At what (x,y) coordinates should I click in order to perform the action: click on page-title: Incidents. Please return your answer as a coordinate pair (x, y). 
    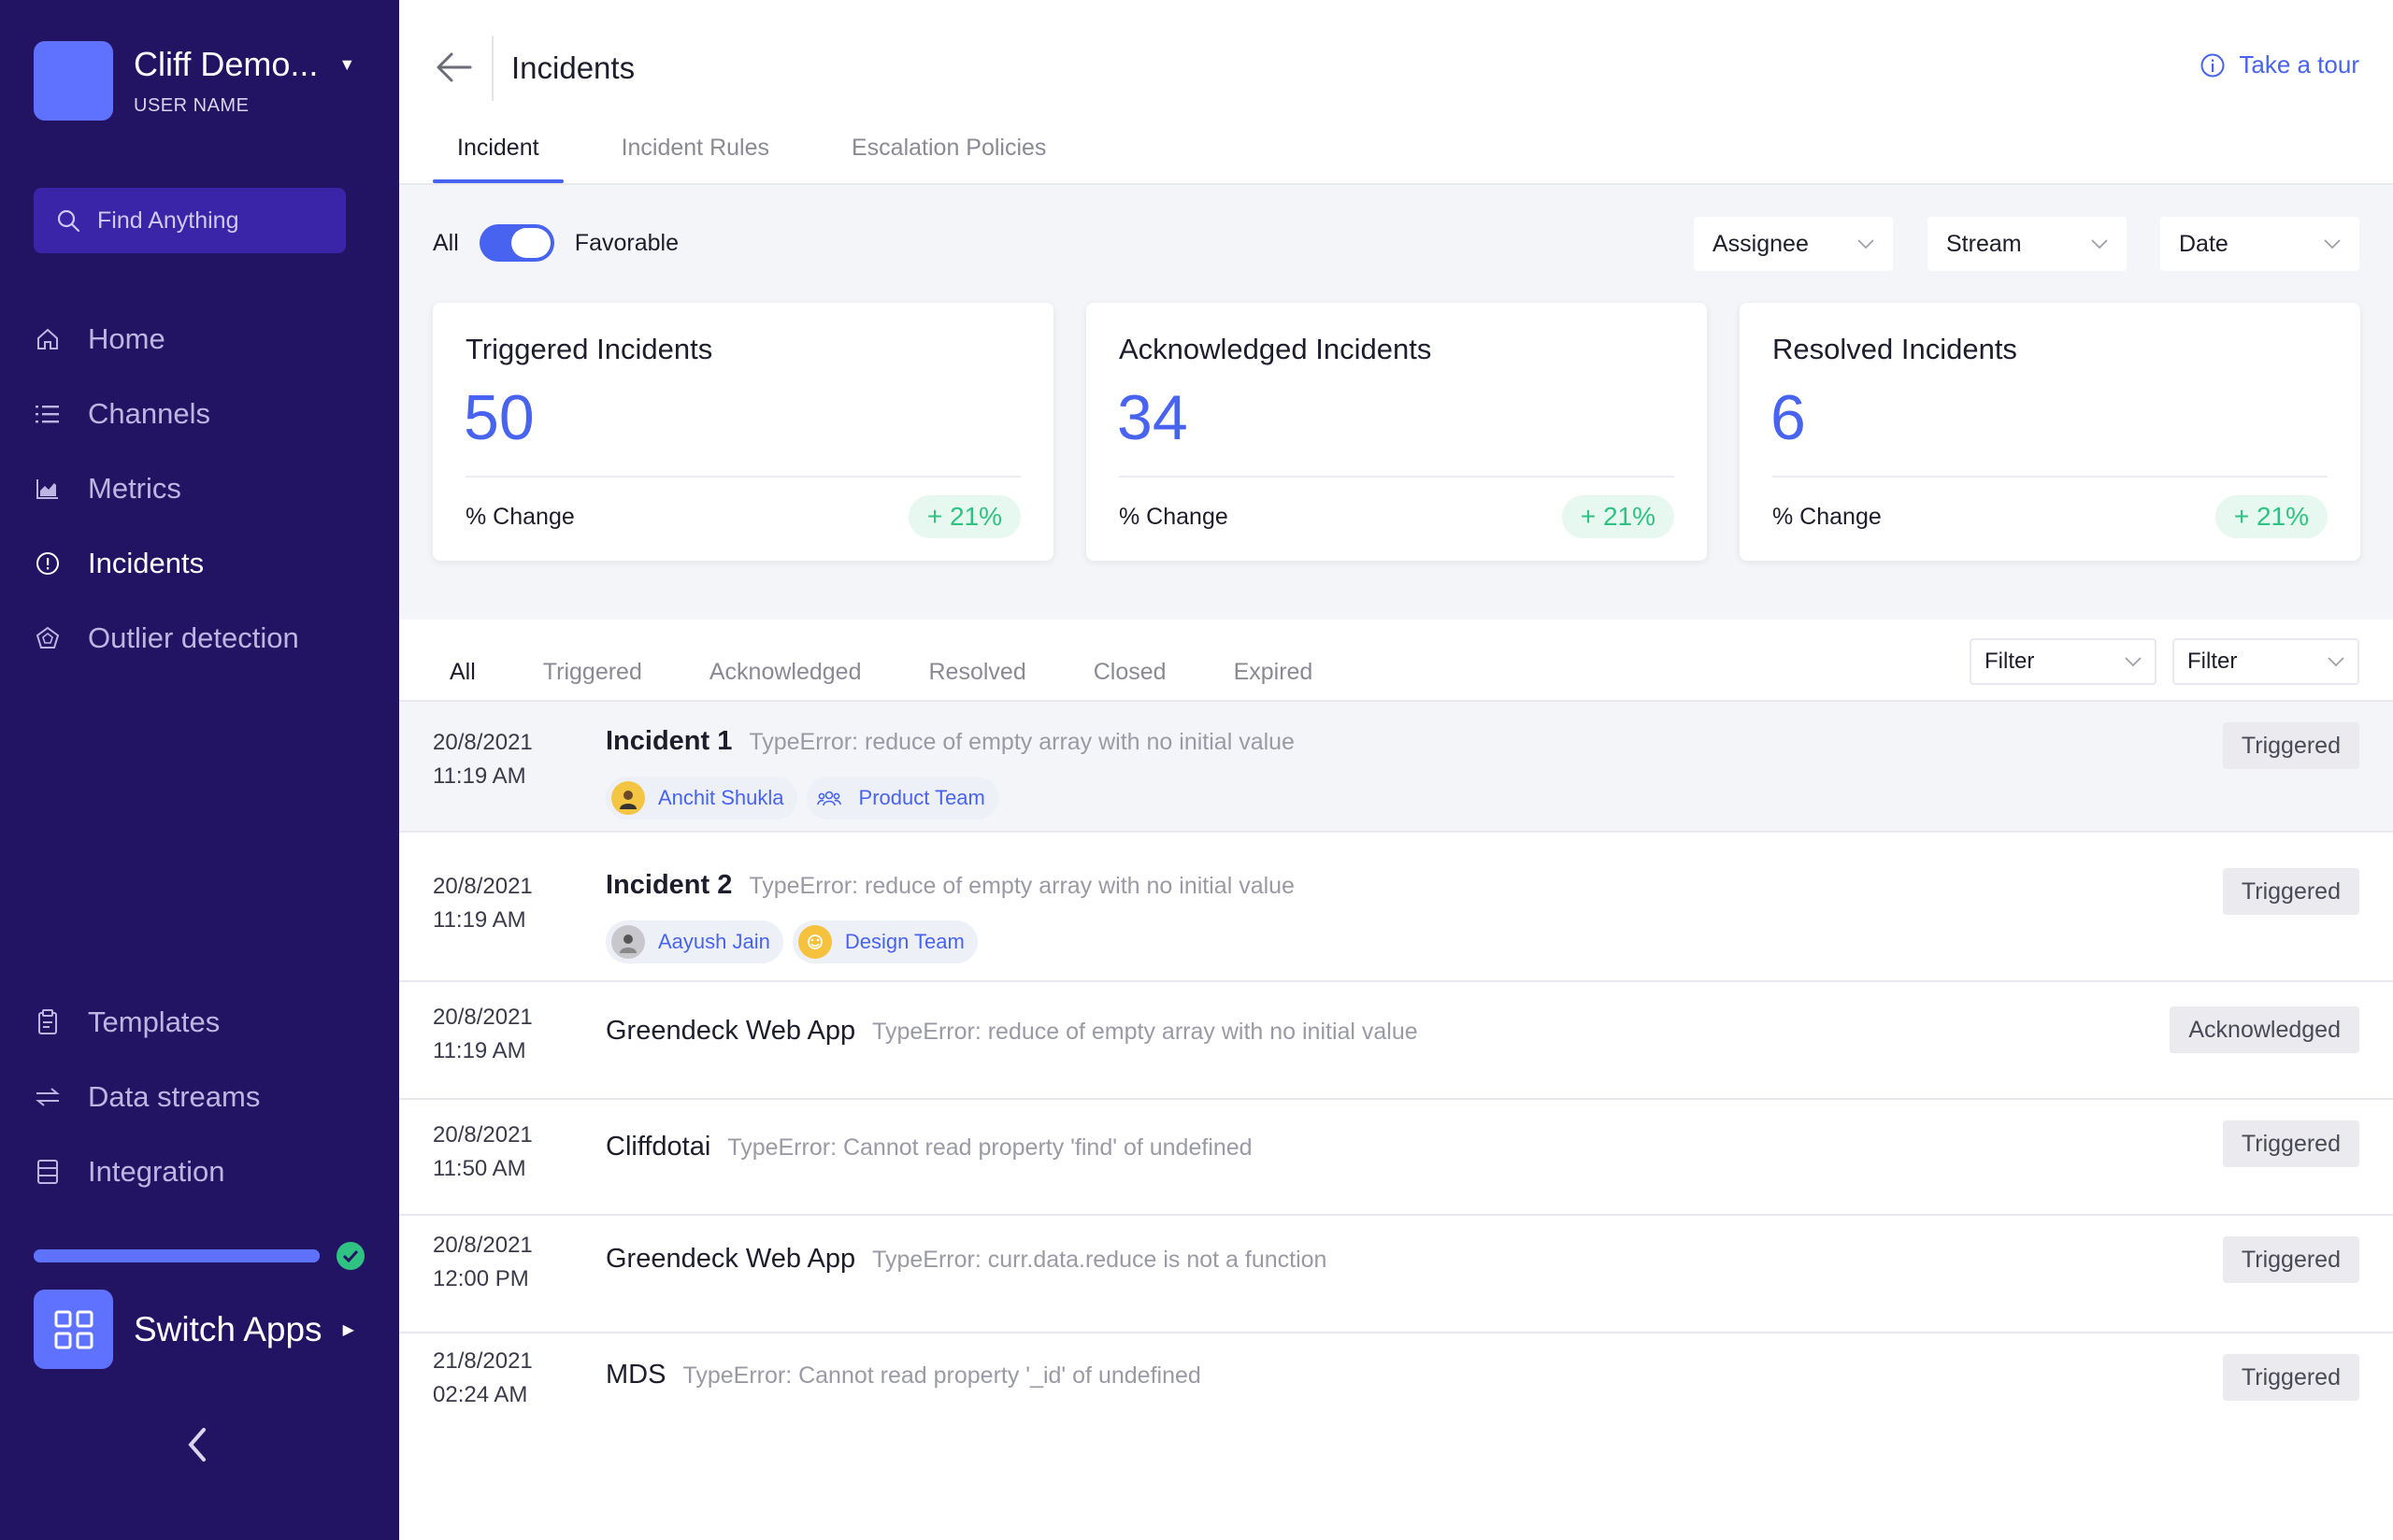
    Looking at the image, I should click on (573, 67).